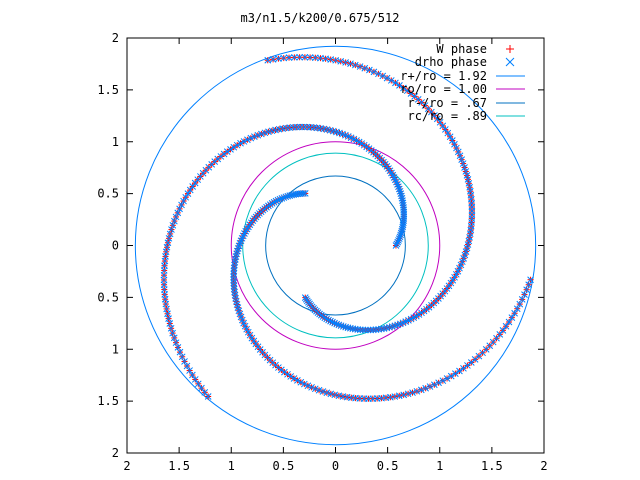  I want to click on x-tick-label-7: 1.5, so click(492, 466).